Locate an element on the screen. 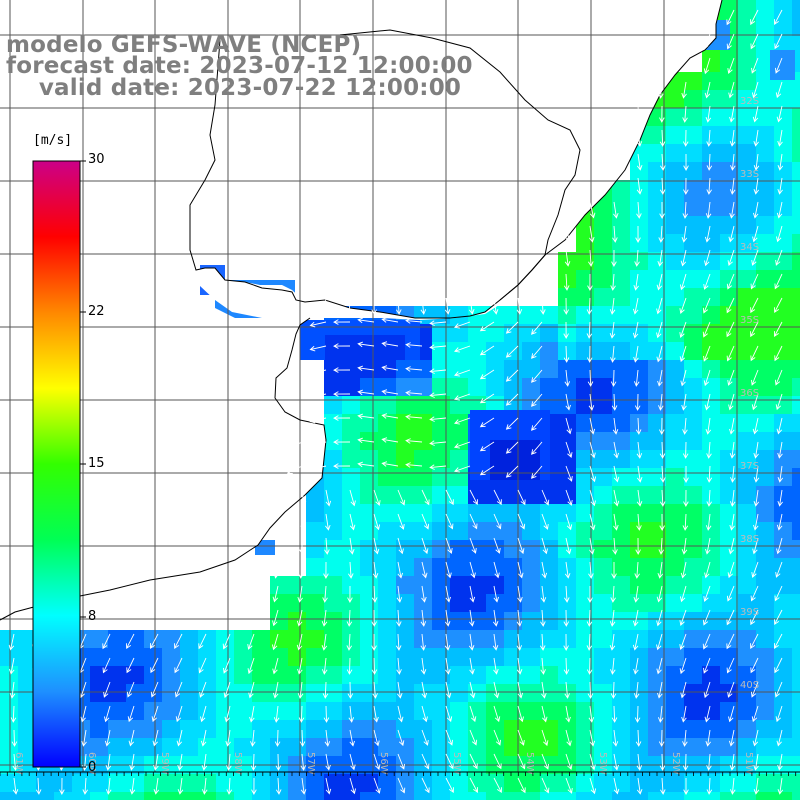 The width and height of the screenshot is (800, 800). title-forecast-date: forecast date: 2023-07-12 12:00:00 is located at coordinates (239, 66).